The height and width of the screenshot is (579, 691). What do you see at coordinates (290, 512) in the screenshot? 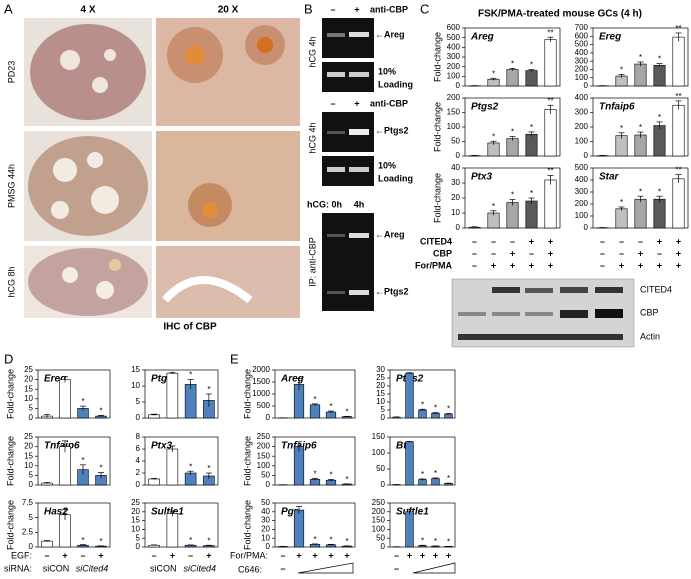
I see `chart-title: Pgr` at bounding box center [290, 512].